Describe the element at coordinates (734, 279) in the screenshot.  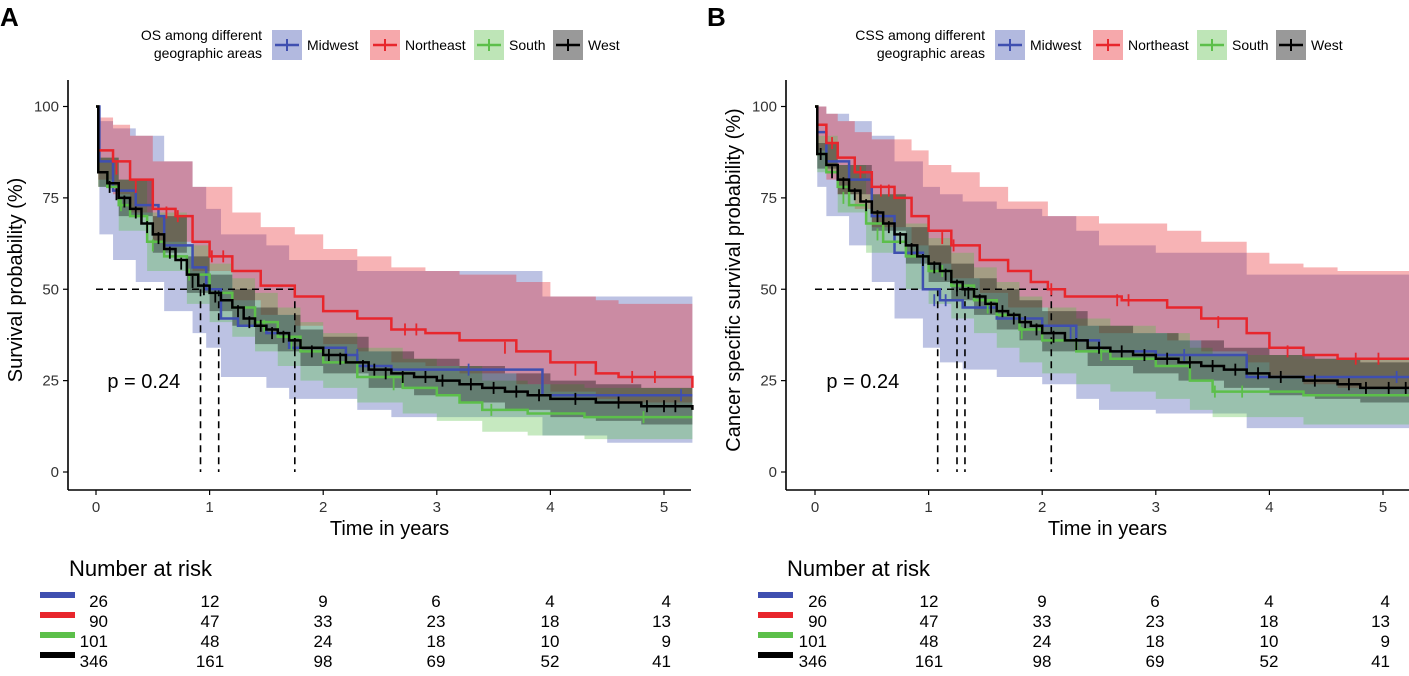
I see `y-axis-title: Cancer specific survival probability (%)` at that location.